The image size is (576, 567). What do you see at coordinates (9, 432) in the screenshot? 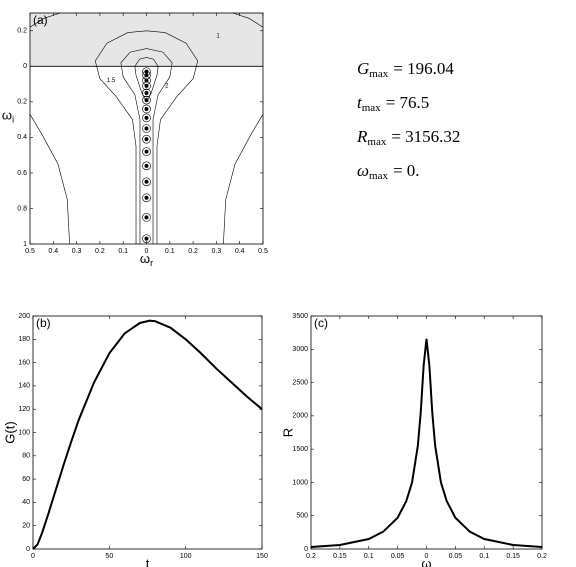
I see `y-axis-label: G(t)` at bounding box center [9, 432].